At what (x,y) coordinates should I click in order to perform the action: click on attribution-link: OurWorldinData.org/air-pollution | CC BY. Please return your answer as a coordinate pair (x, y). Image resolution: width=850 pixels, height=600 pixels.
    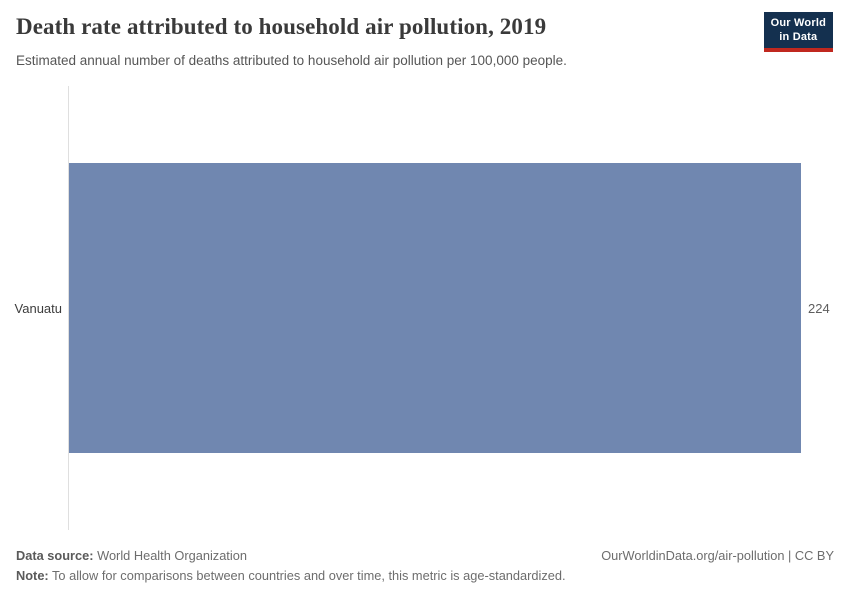
    Looking at the image, I should click on (717, 555).